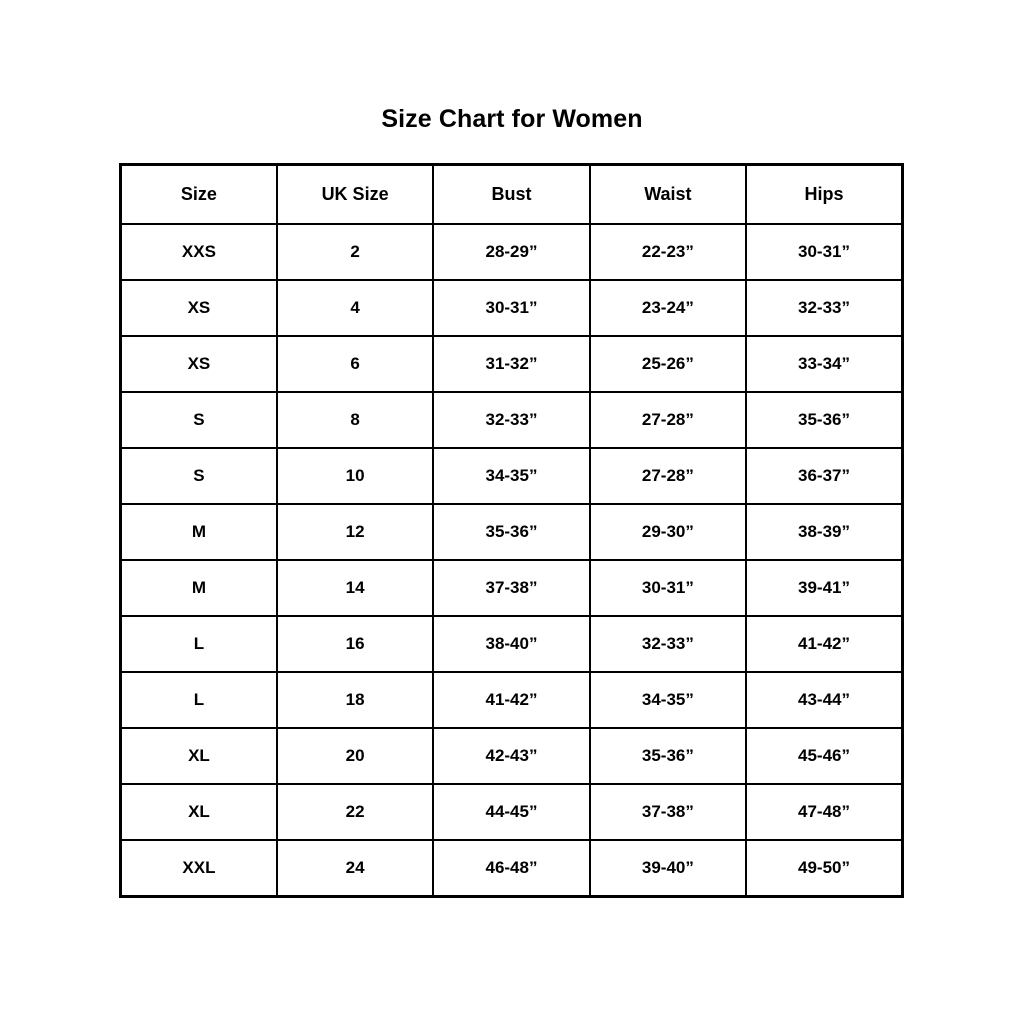 The image size is (1024, 1024). What do you see at coordinates (824, 308) in the screenshot?
I see `cell-hips: 32-33”` at bounding box center [824, 308].